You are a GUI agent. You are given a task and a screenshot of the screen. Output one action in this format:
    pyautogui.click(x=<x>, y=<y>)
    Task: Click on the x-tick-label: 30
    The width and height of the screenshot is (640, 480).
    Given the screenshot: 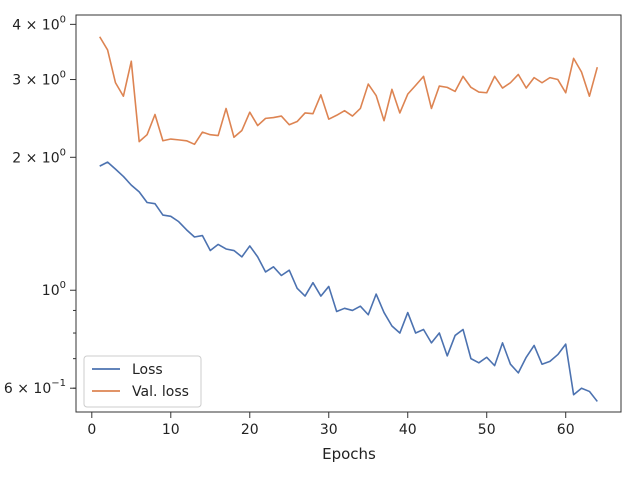 What is the action you would take?
    pyautogui.click(x=329, y=430)
    